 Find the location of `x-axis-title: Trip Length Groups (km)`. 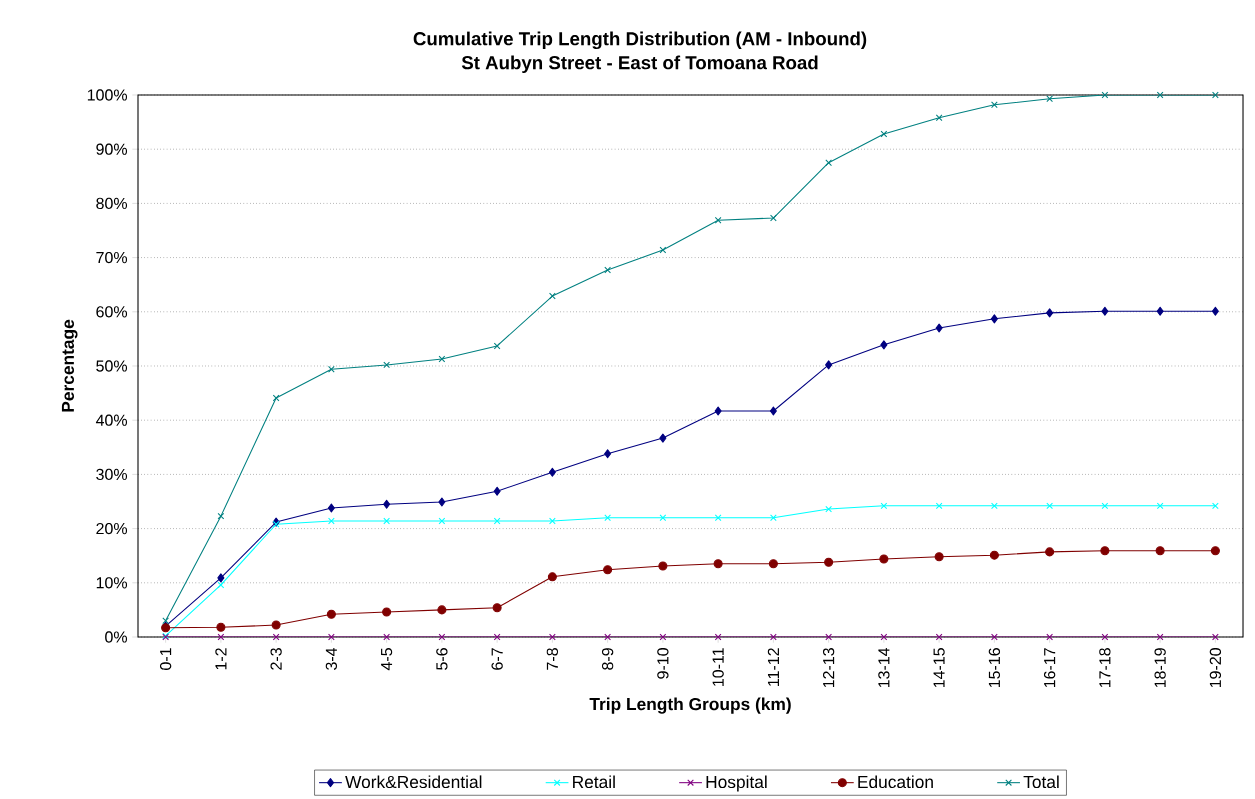

x-axis-title: Trip Length Groups (km) is located at coordinates (690, 705).